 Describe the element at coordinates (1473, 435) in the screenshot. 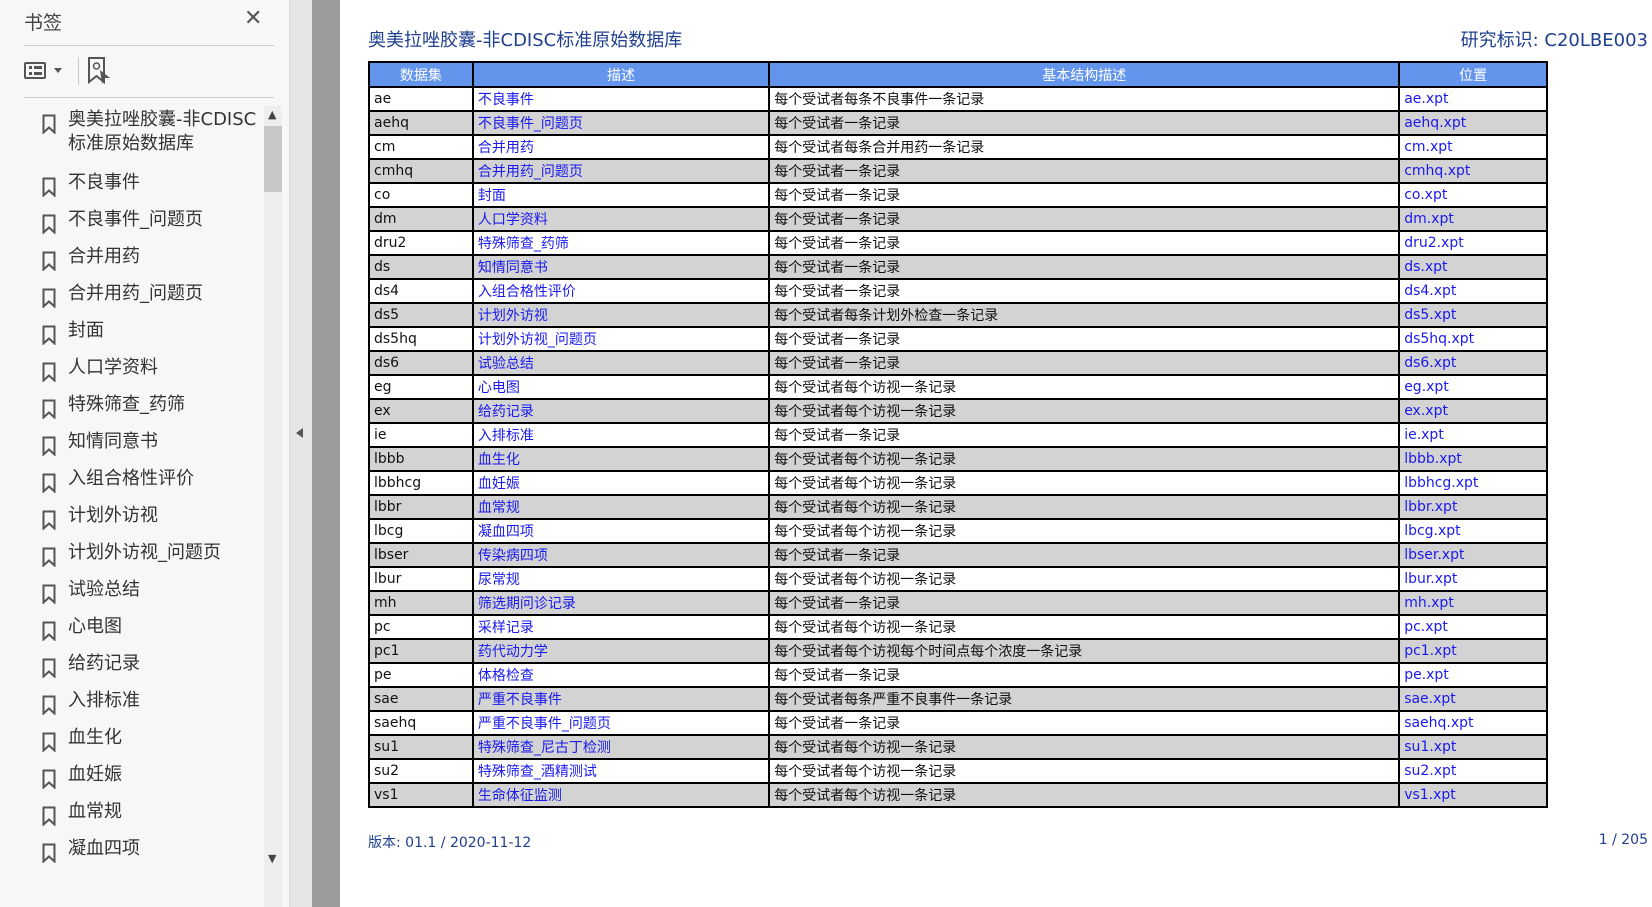

I see `location-link: ie.xpt` at that location.